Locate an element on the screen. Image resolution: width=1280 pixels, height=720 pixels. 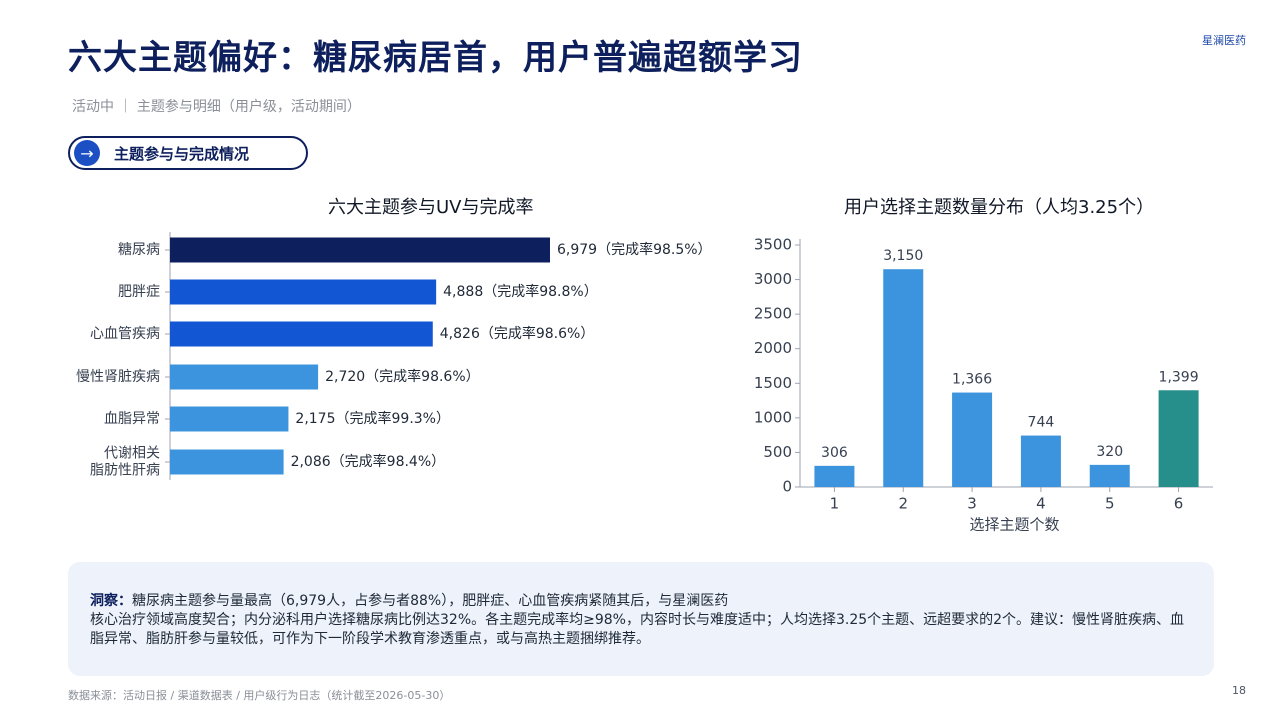
section-pill-label: 主题参与与完成情况 is located at coordinates (182, 153).